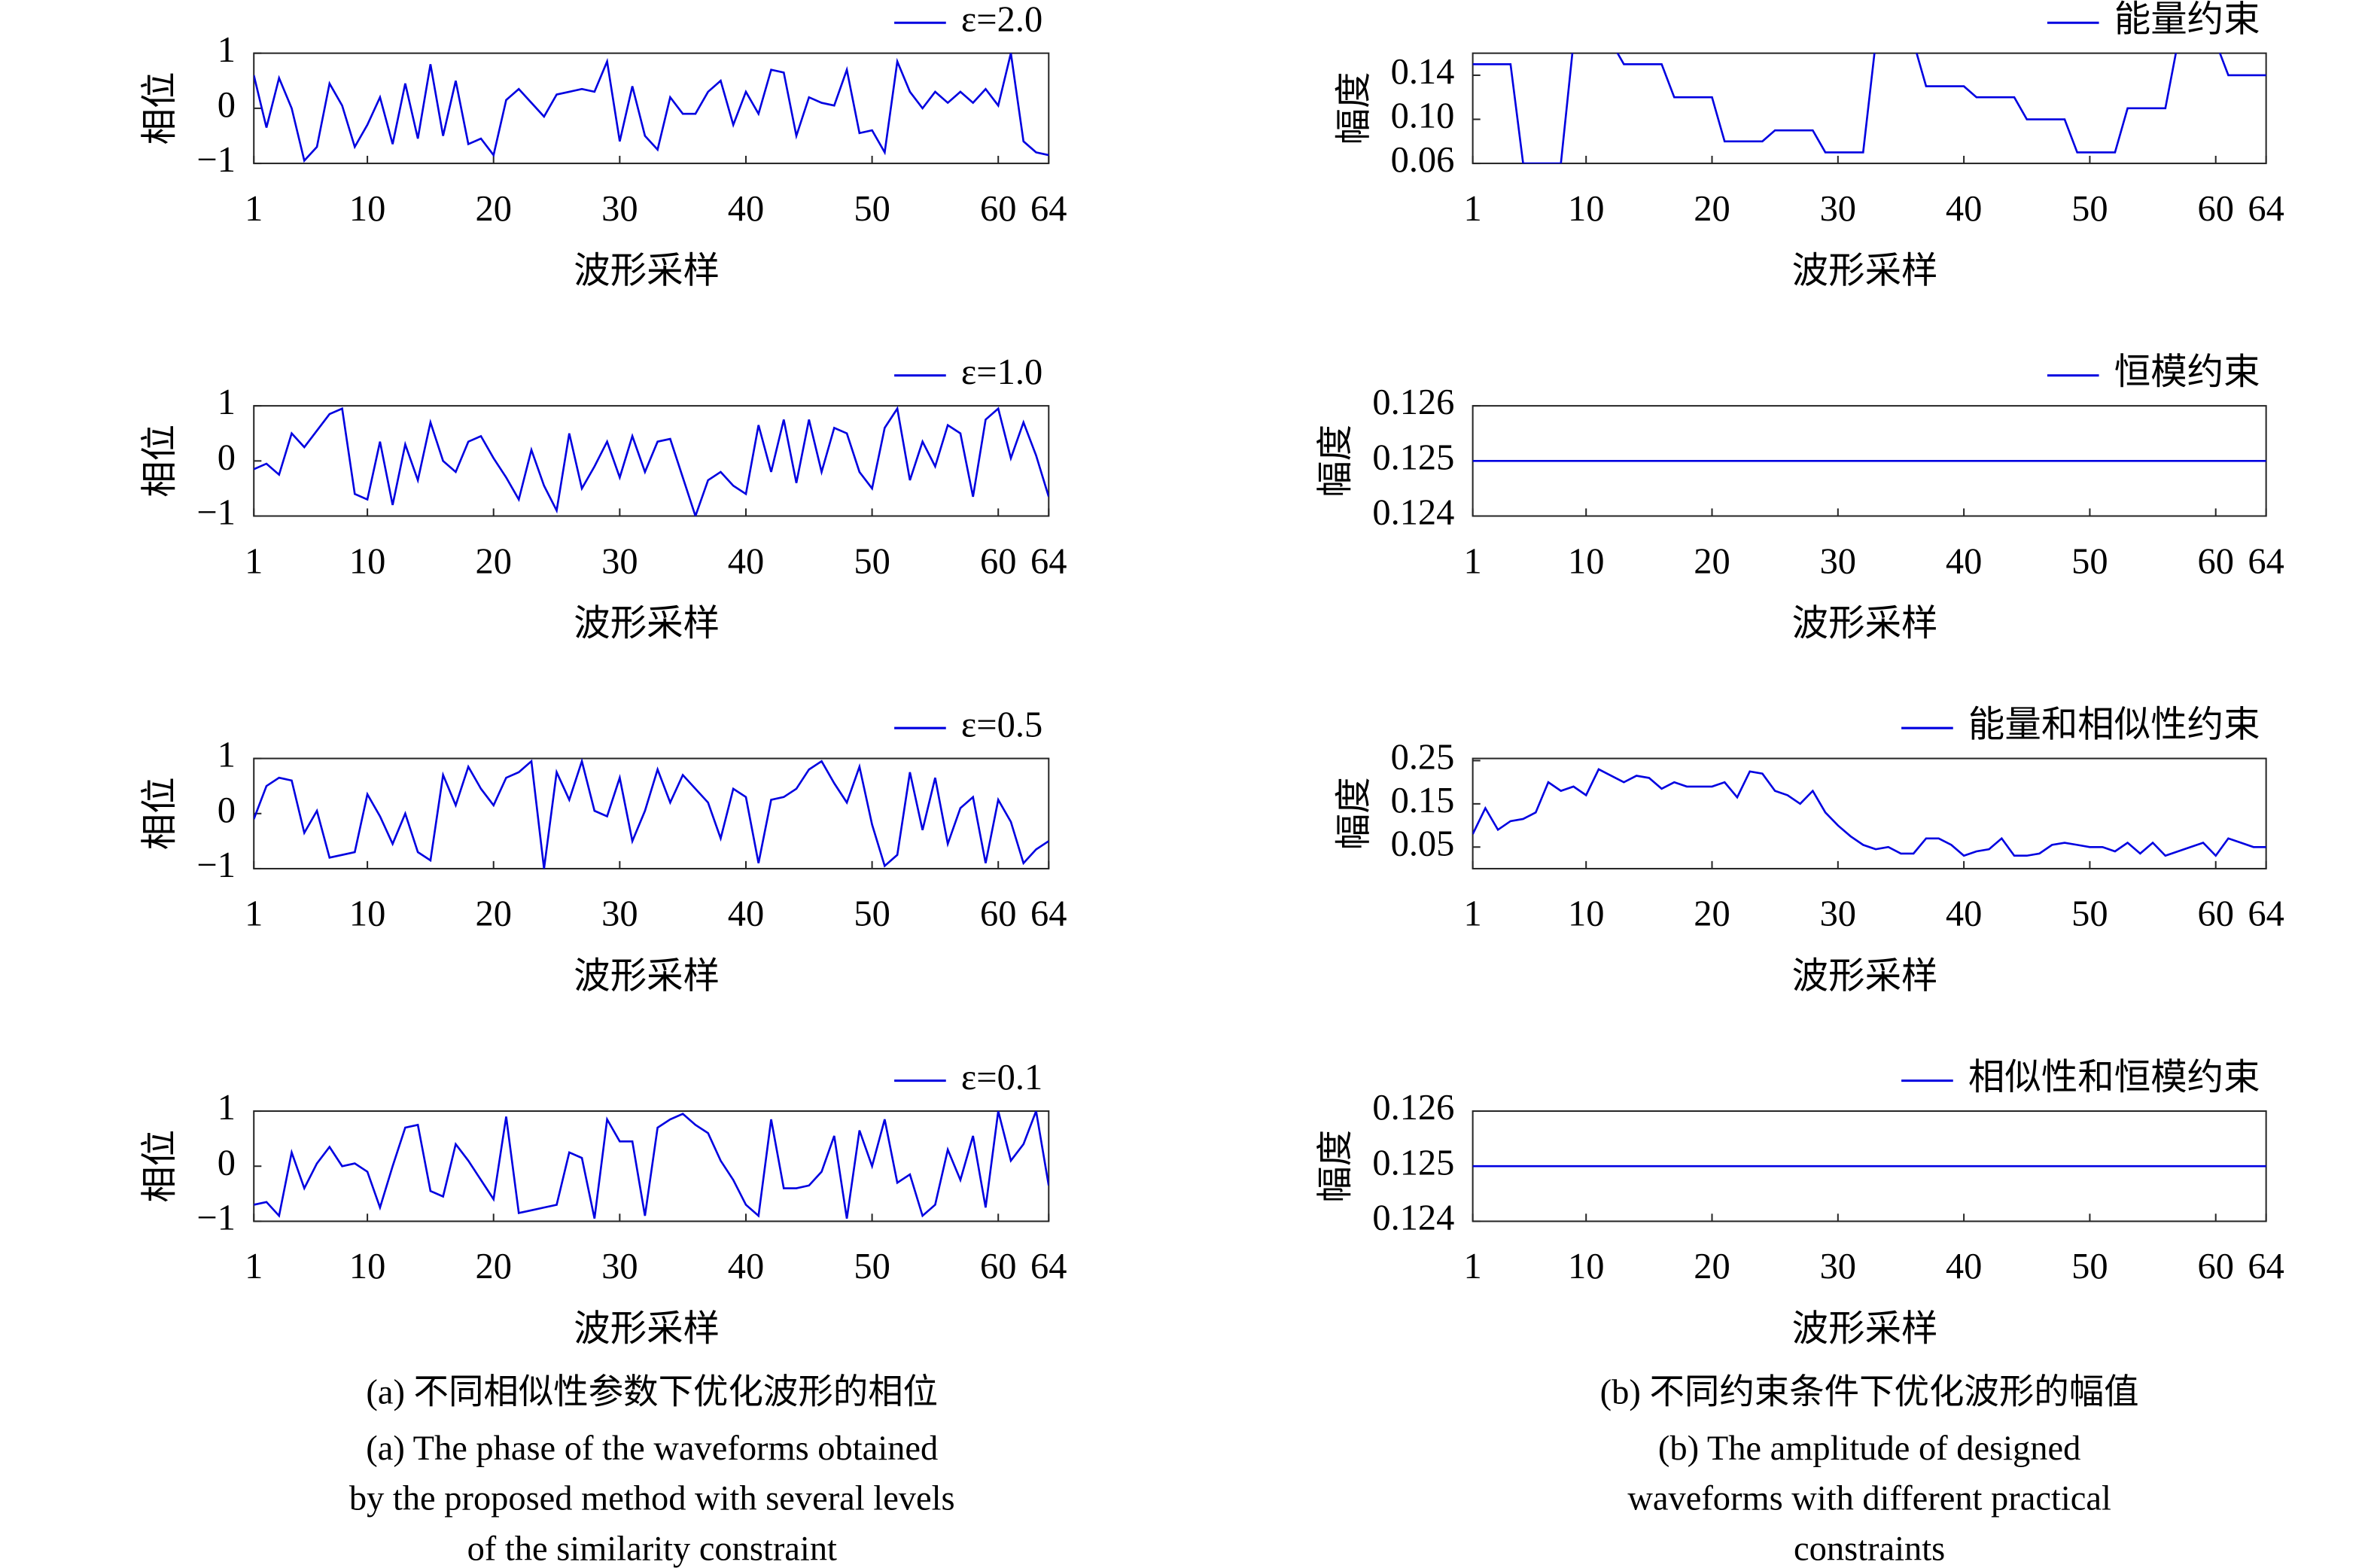  Describe the element at coordinates (2114, 1078) in the screenshot. I see `legend-label: 相似性和恒模约束` at that location.